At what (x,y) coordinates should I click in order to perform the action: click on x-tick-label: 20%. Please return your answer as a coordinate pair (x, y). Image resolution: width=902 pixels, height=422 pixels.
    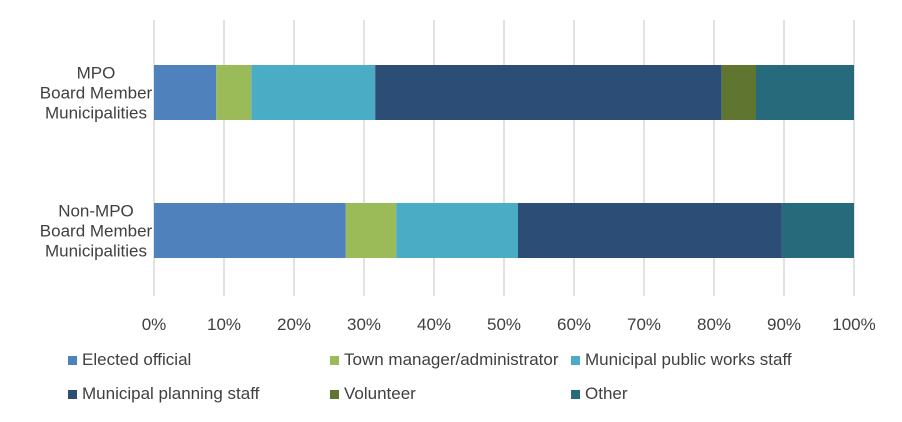
    Looking at the image, I should click on (294, 324).